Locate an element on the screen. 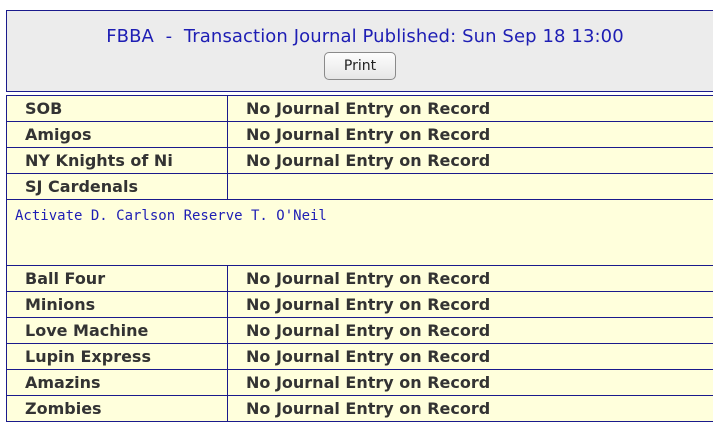 The image size is (713, 447). table-row: Amazins No Journal Entry on Record is located at coordinates (359, 382).